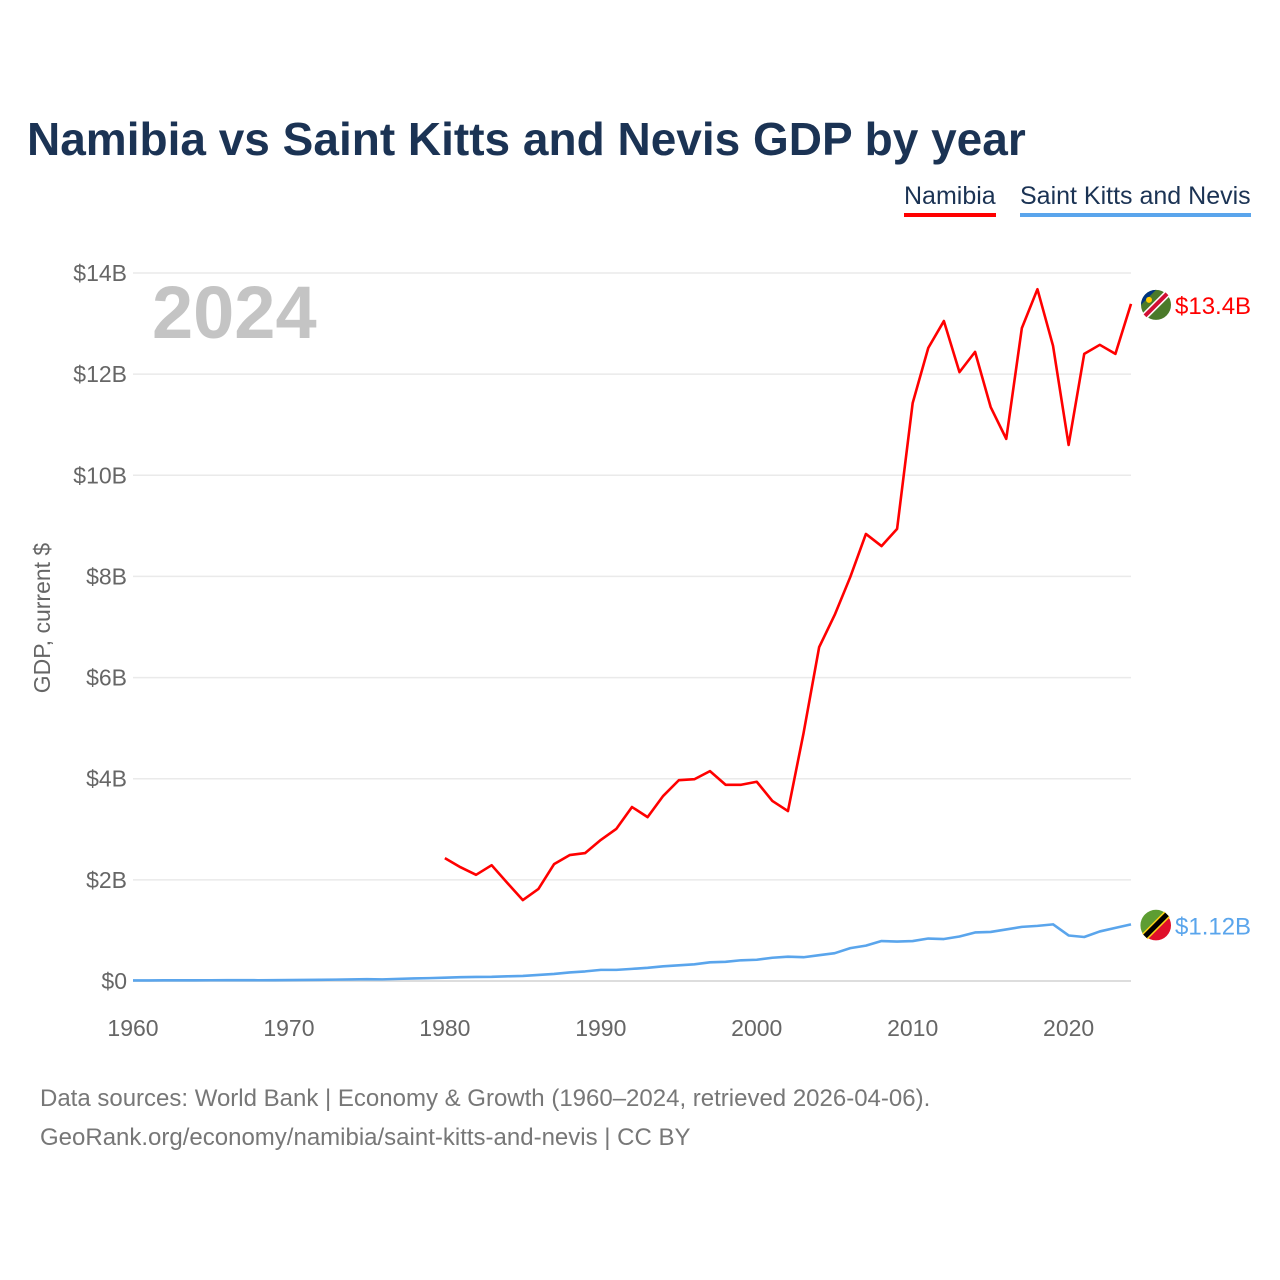 The height and width of the screenshot is (1280, 1280). I want to click on y-tick-label: $14B, so click(100, 273).